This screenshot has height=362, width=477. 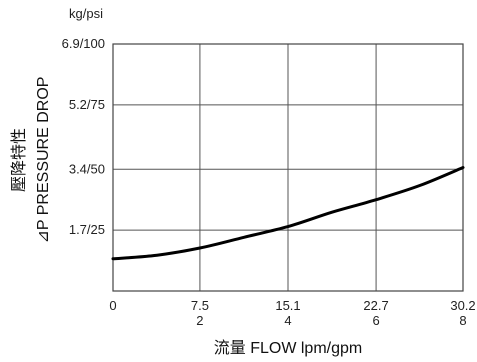 I want to click on y-tick-labels: 1.7/25 3.4/50 5.2/75 6.9/100, so click(x=83, y=136).